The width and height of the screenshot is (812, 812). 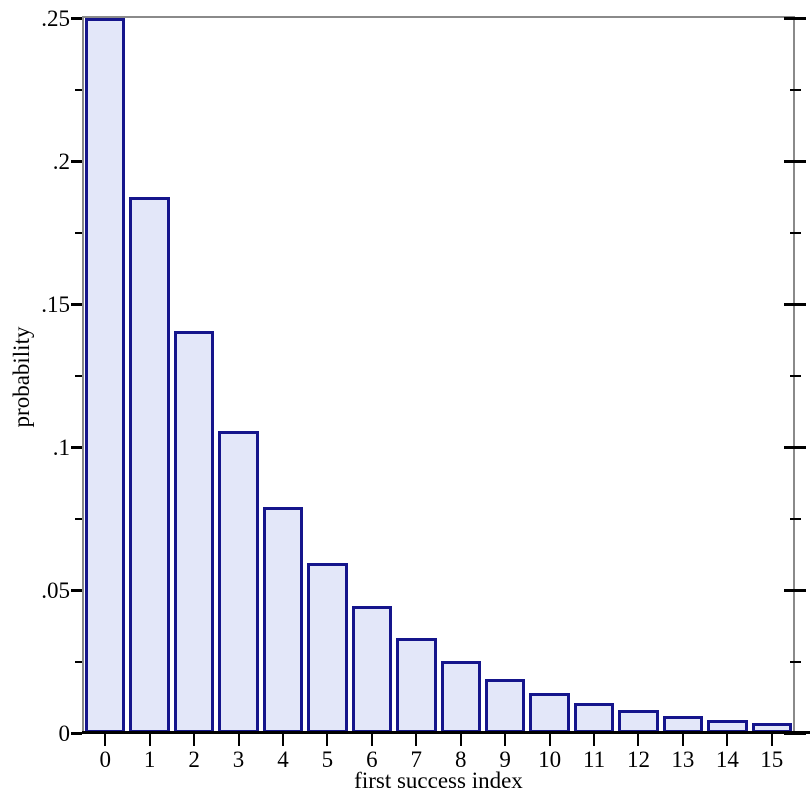 I want to click on y-axis-title: probability, so click(x=21, y=377).